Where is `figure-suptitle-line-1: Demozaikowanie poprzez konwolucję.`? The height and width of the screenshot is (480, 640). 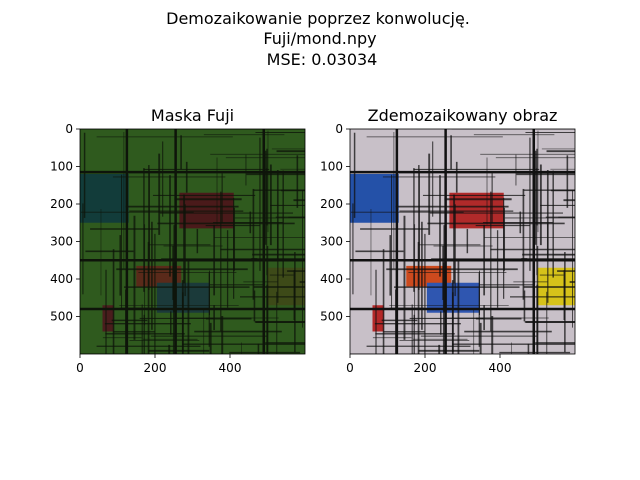 figure-suptitle-line-1: Demozaikowanie poprzez konwolucję. is located at coordinates (318, 18).